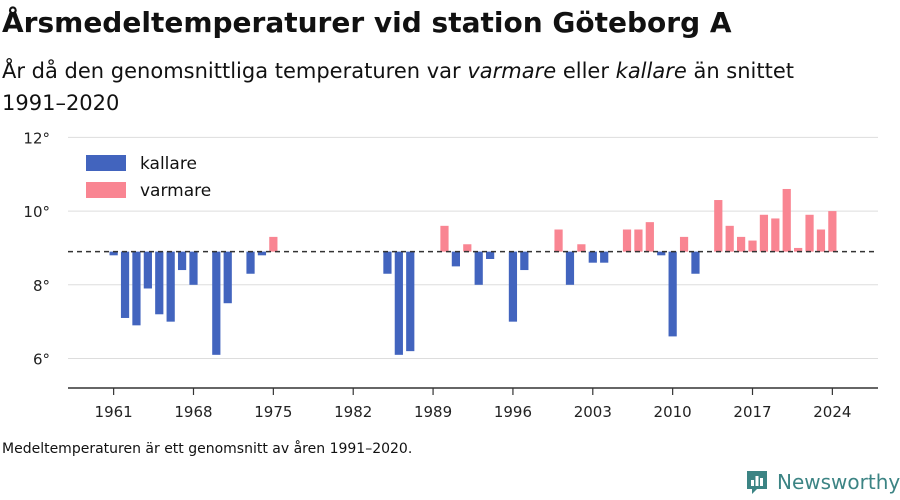 The width and height of the screenshot is (900, 500). Describe the element at coordinates (627, 240) in the screenshot. I see `bar-varmare-2006` at that location.